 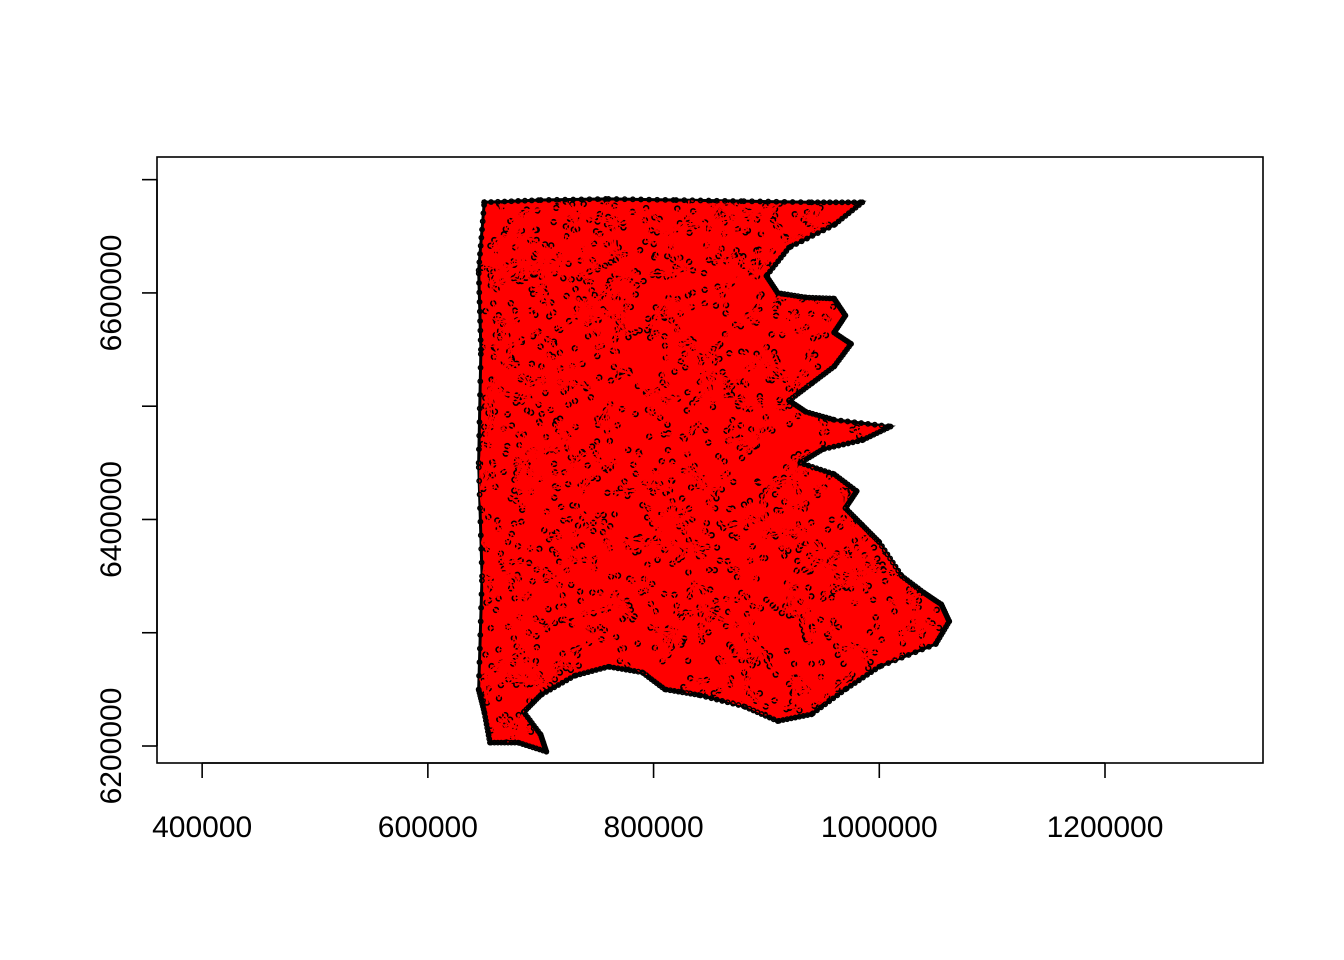 I want to click on y-tick-label: 6600000, so click(x=111, y=293).